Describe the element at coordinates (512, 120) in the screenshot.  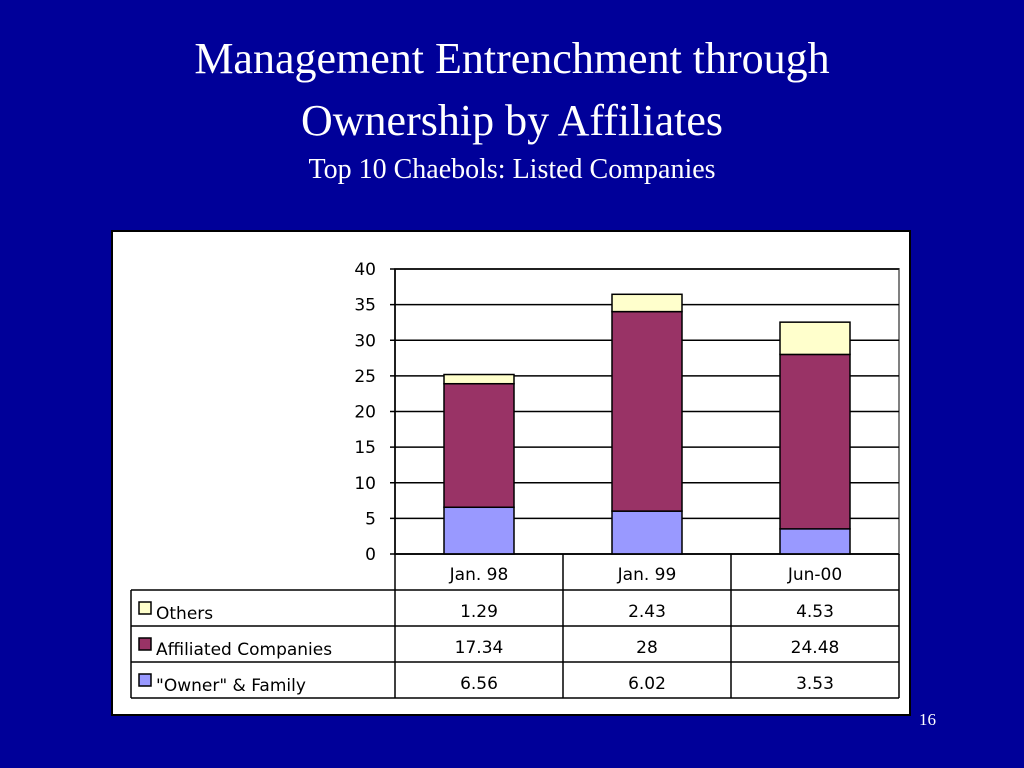
I see `slide-title-line-2: Ownership by Affiliates` at that location.